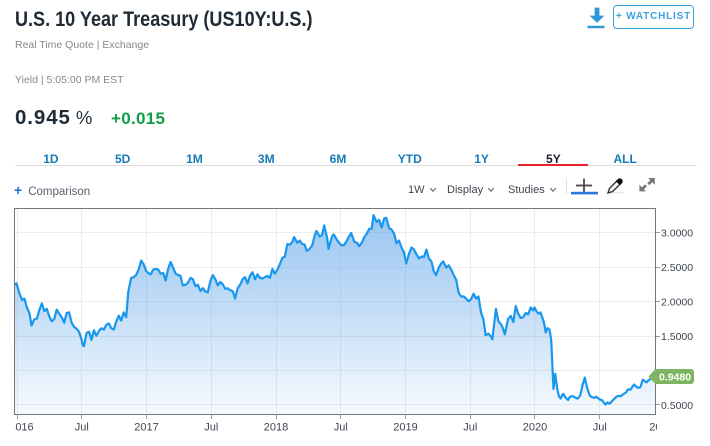 This screenshot has width=710, height=446. What do you see at coordinates (276, 428) in the screenshot?
I see `svg-text: 2018` at bounding box center [276, 428].